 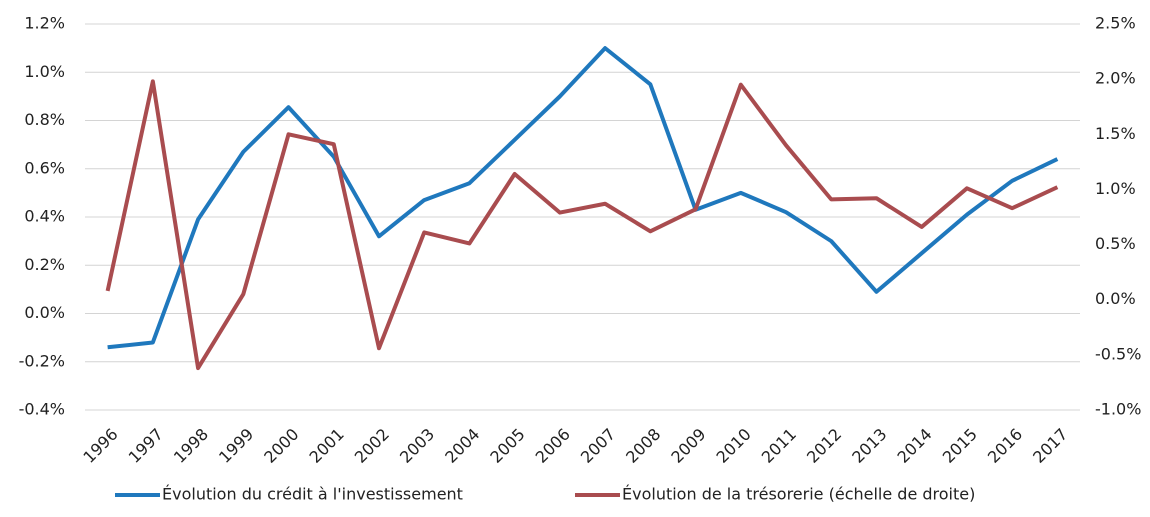 I want to click on y-tick-label: 1.0%, so click(x=44, y=71).